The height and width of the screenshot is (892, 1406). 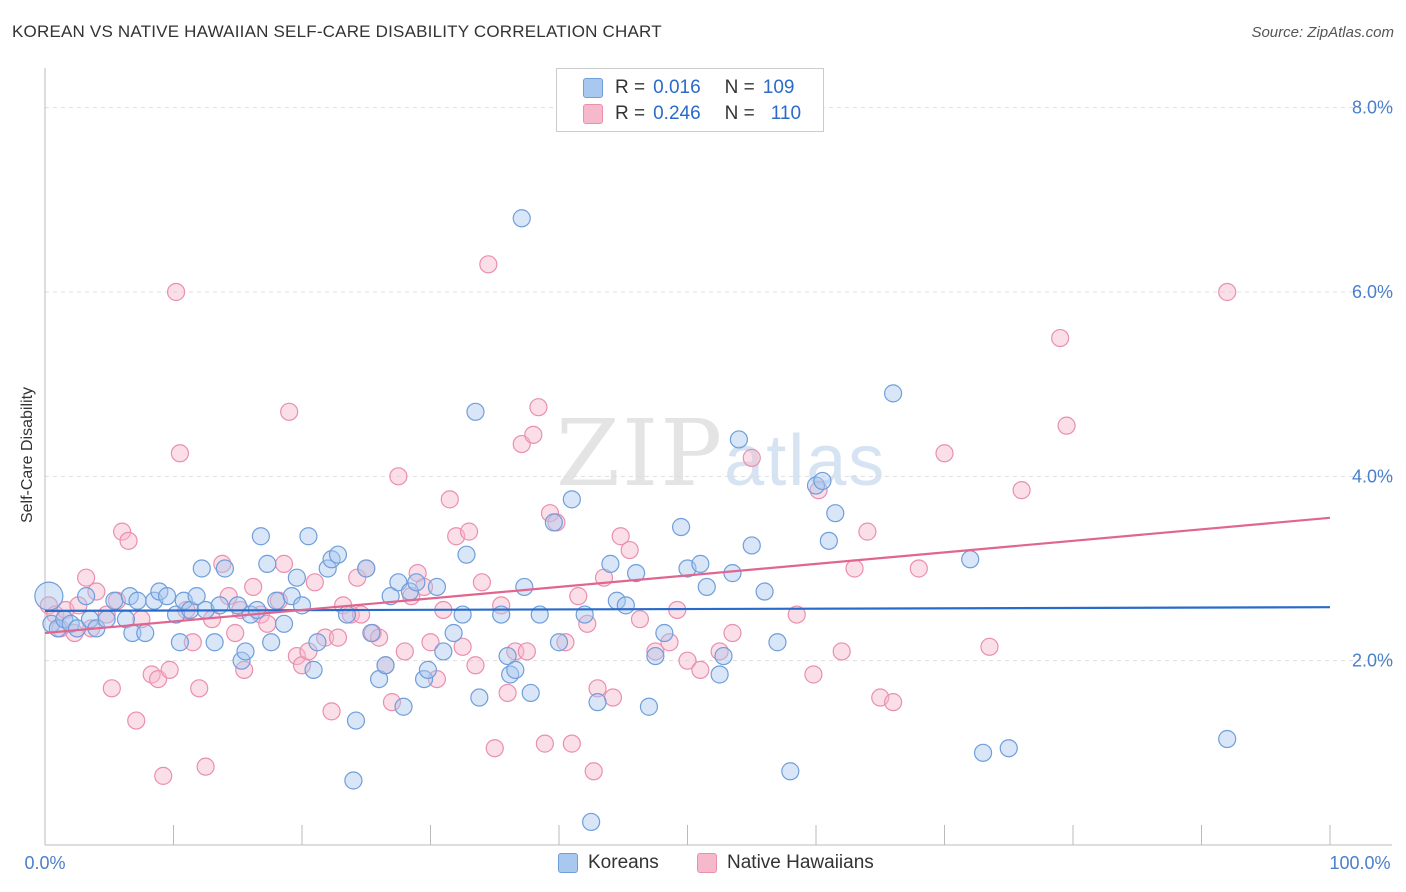 What do you see at coordinates (630, 113) in the screenshot?
I see `legend-r-label: R =` at bounding box center [630, 113].